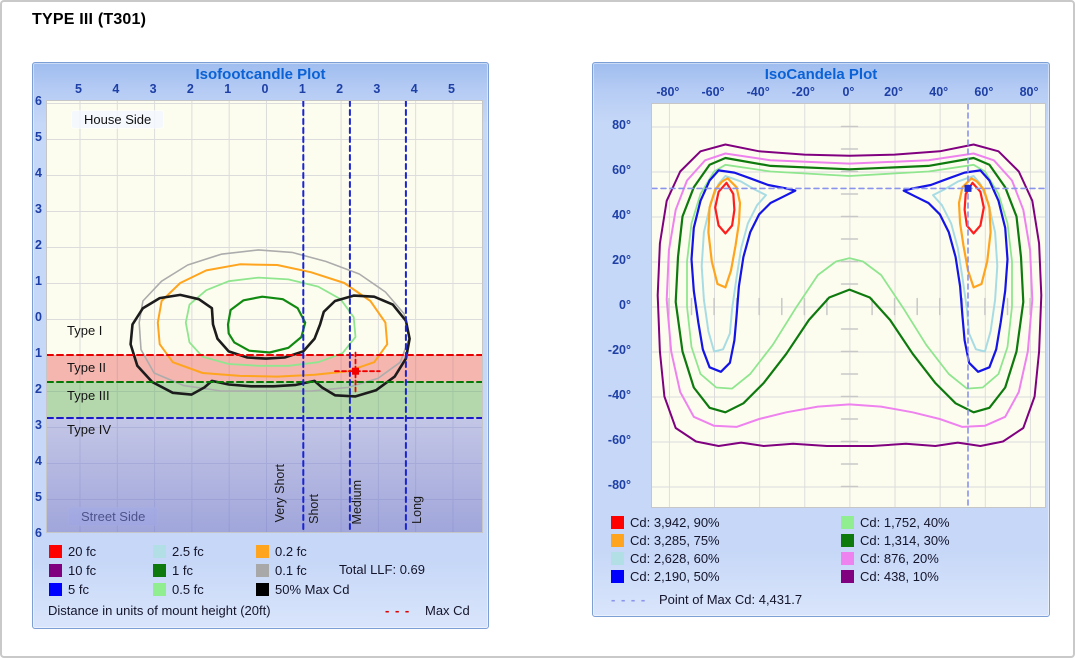  What do you see at coordinates (675, 558) in the screenshot?
I see `legend-item-label: Cd: 2,628, 60%` at bounding box center [675, 558].